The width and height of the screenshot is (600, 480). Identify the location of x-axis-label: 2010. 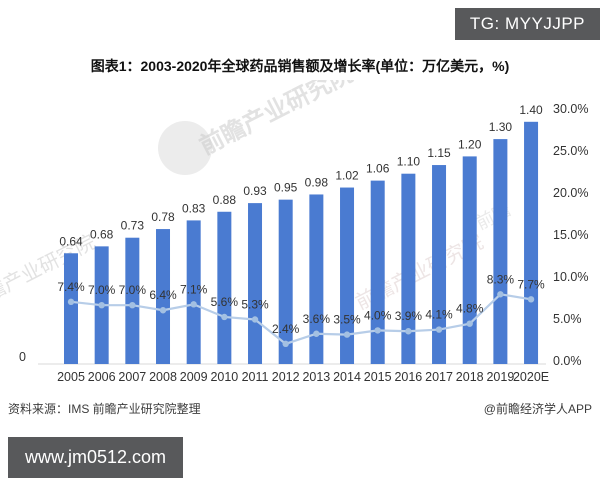
(224, 377).